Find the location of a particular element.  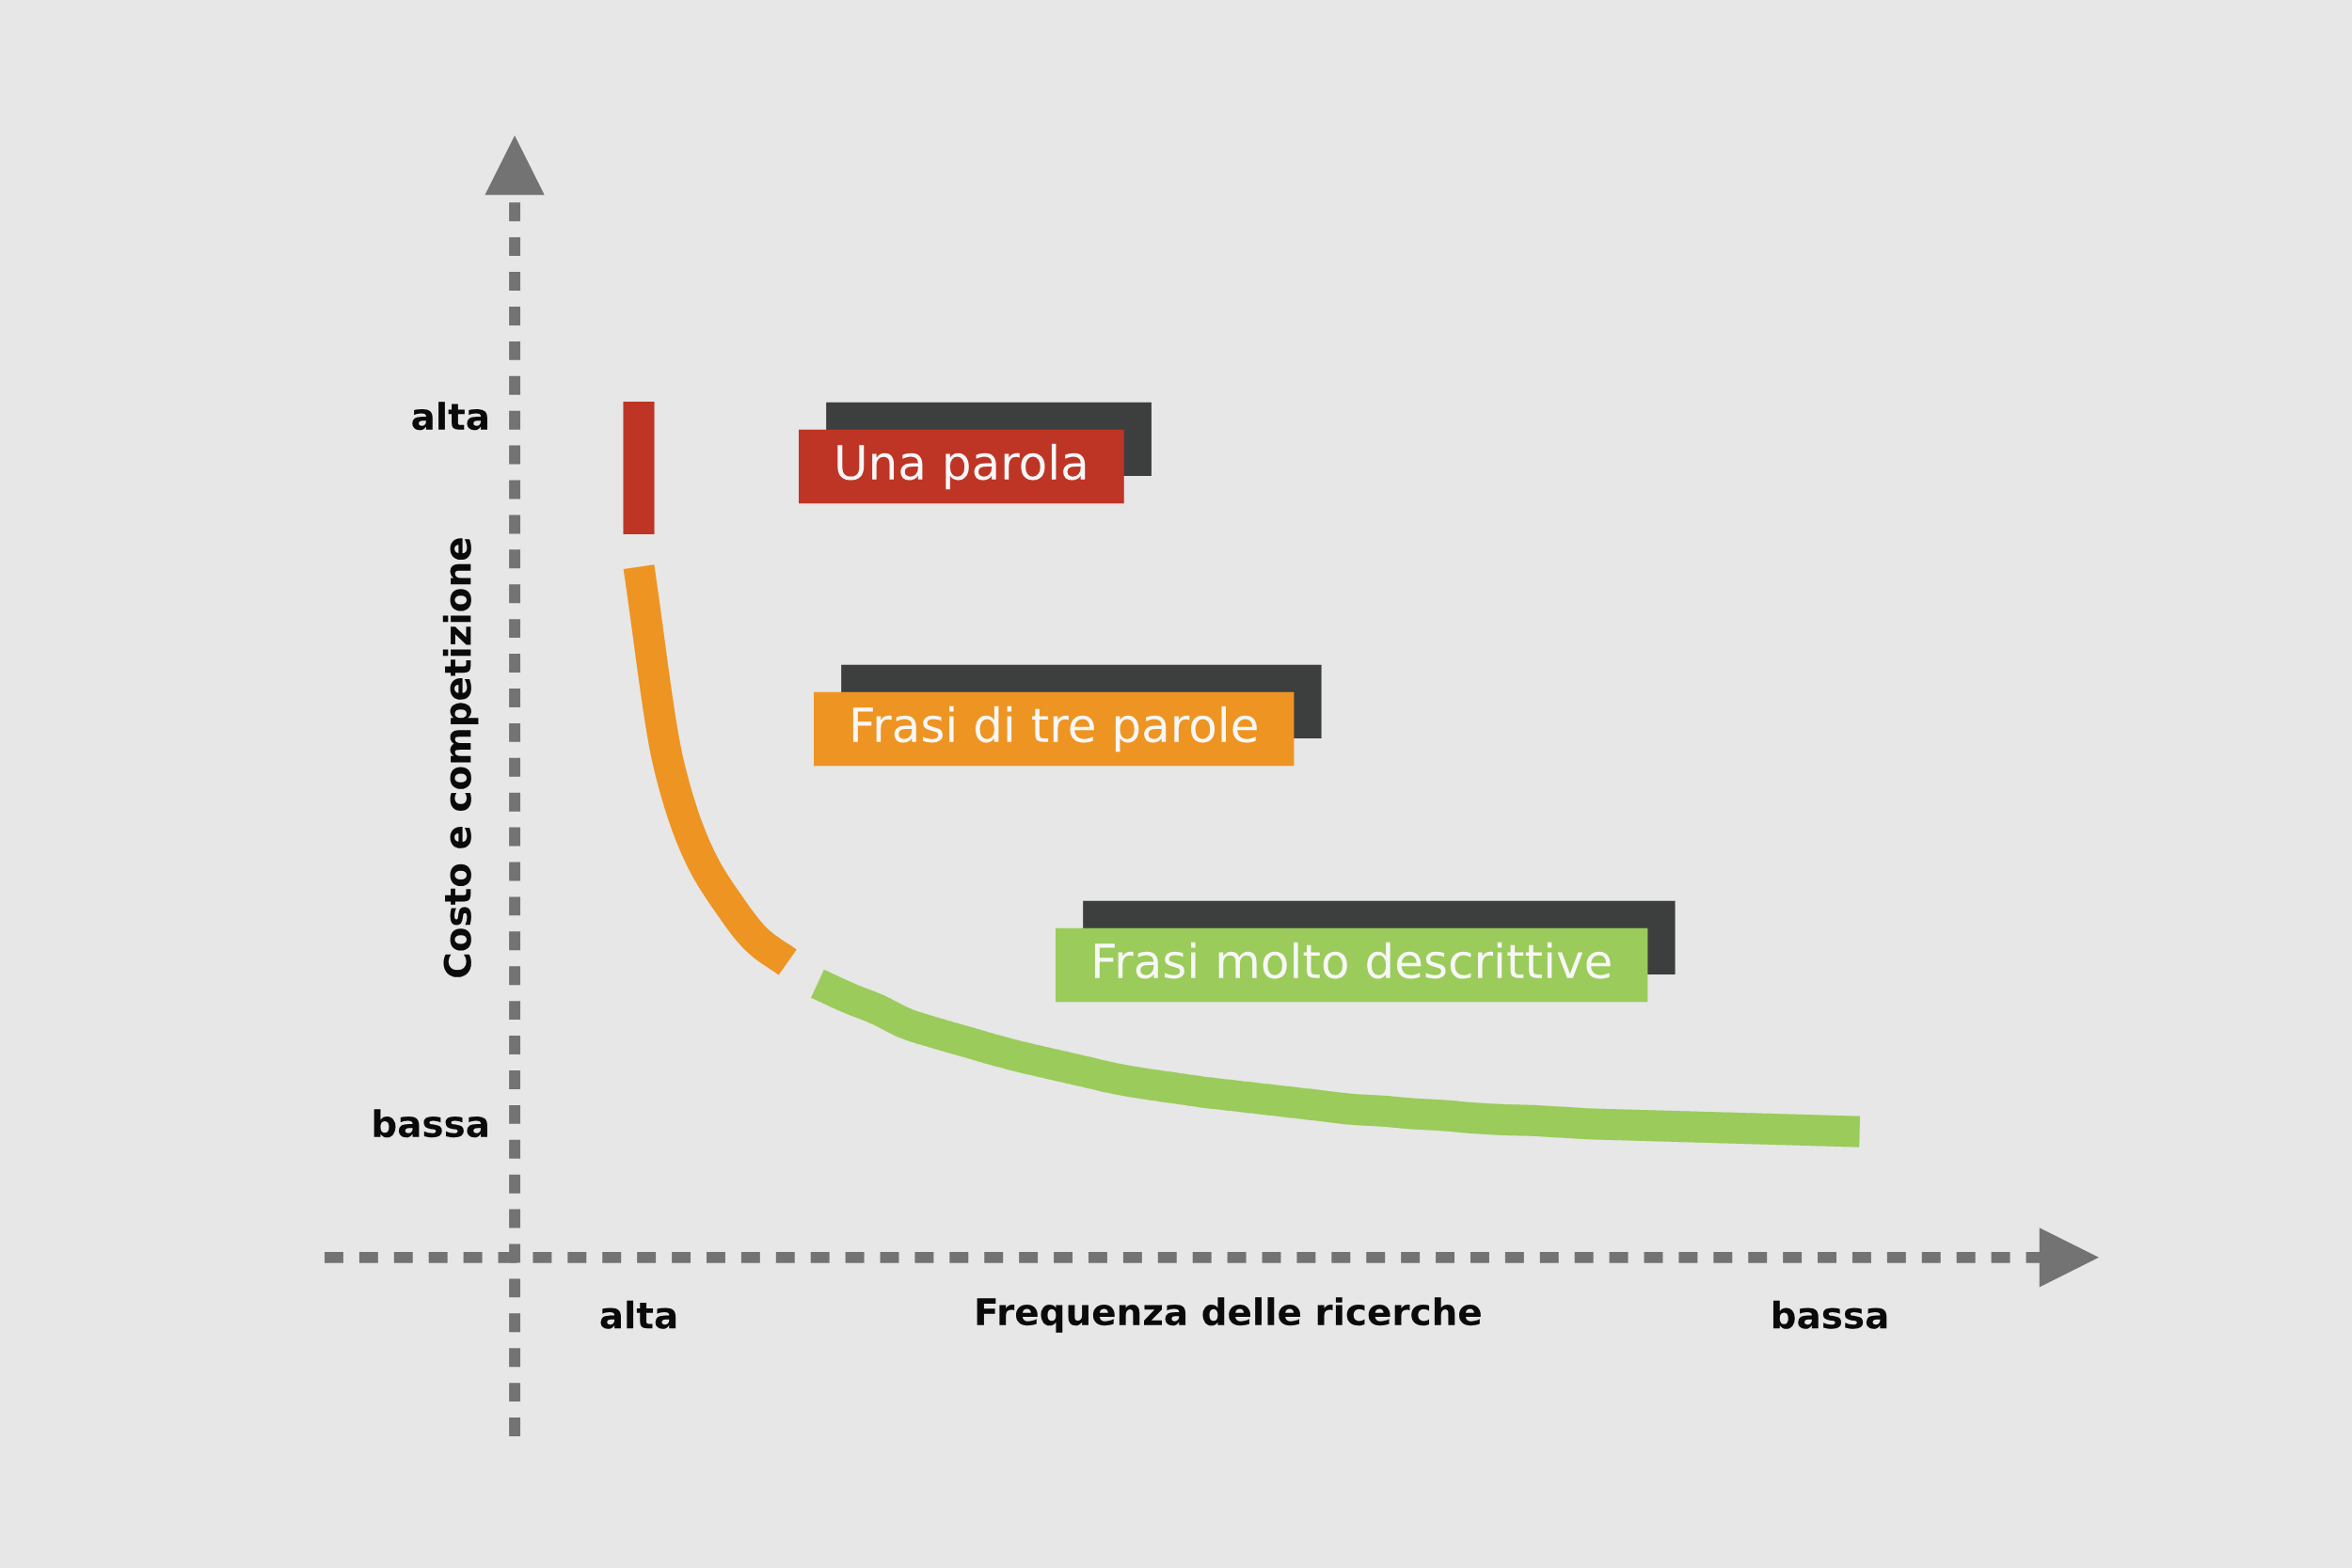

x-axis-title: Frequenza delle ricerche is located at coordinates (1229, 1315).